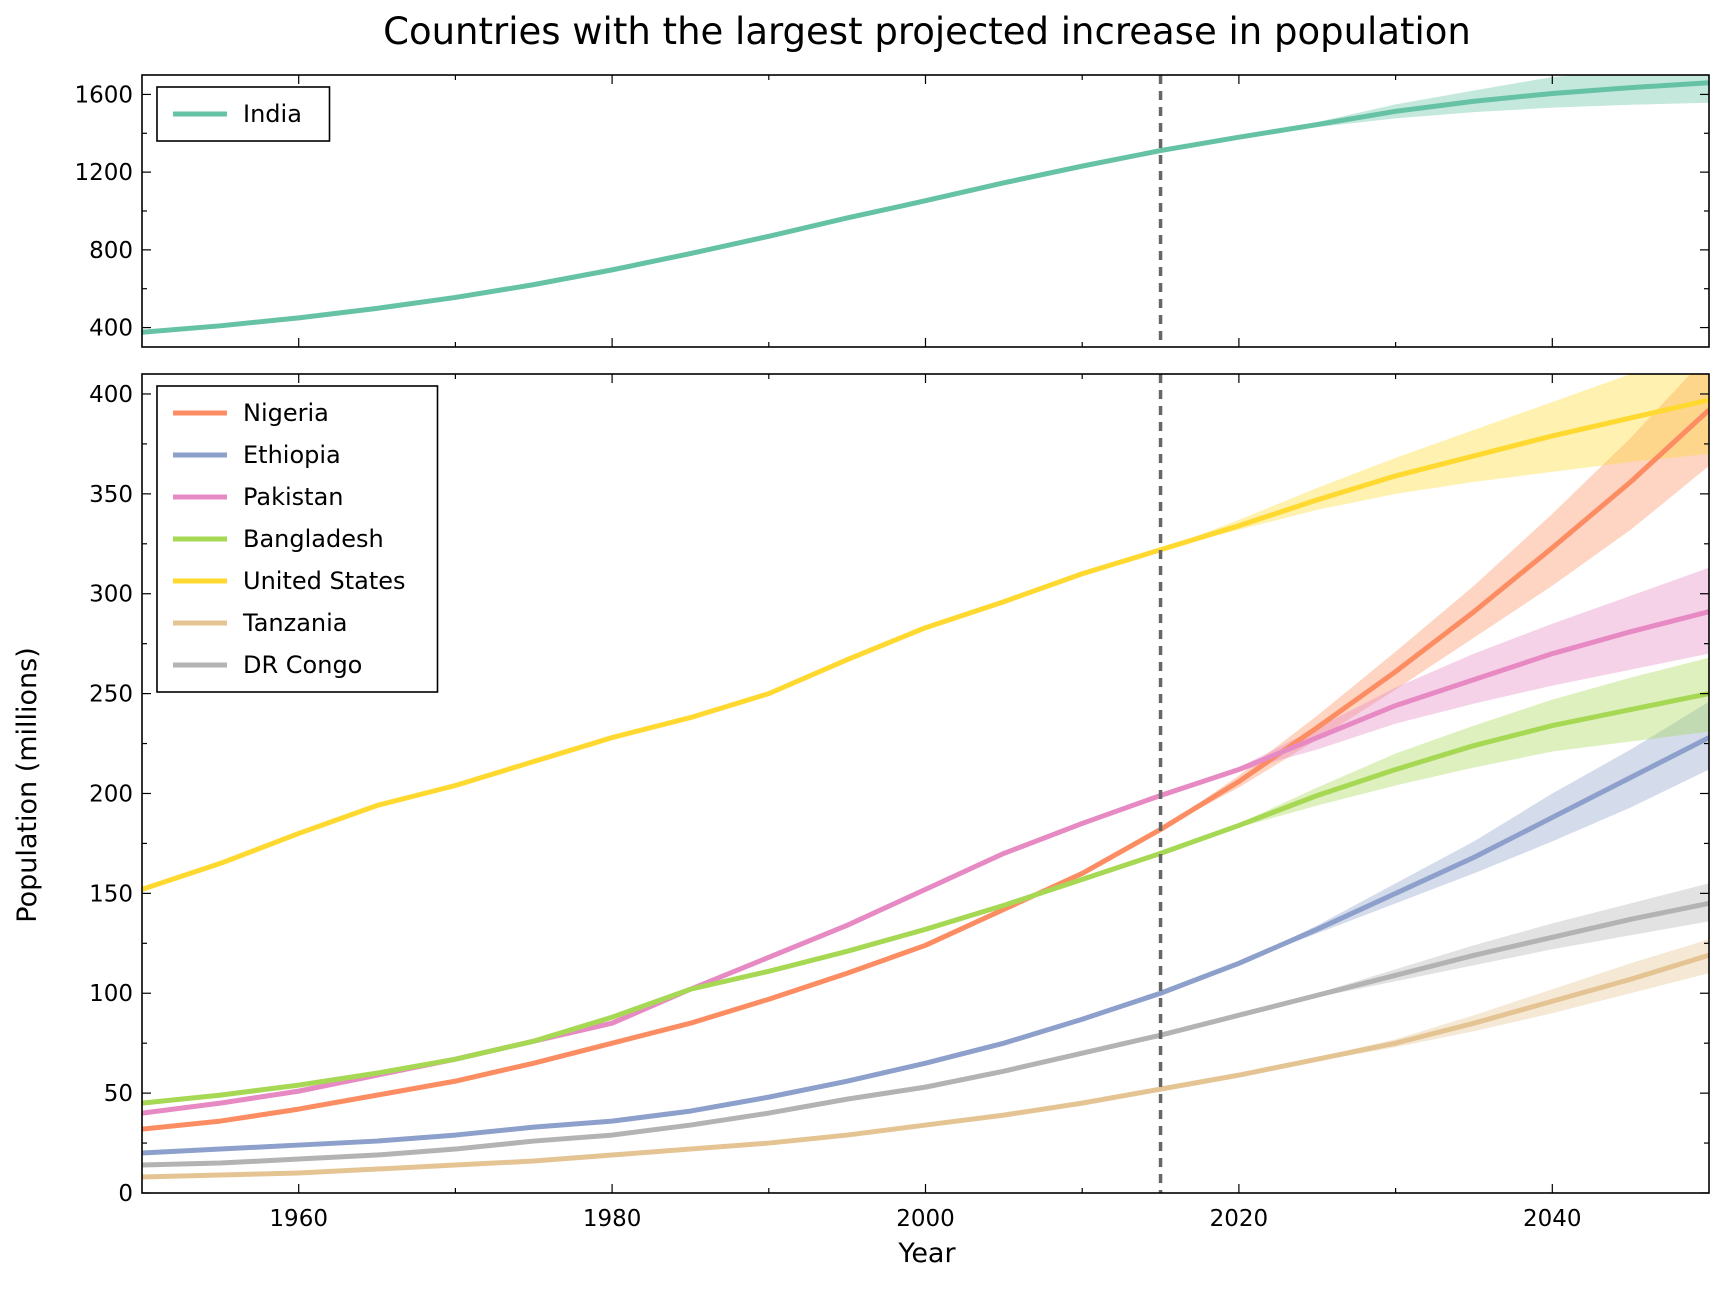 This screenshot has width=1718, height=1309. What do you see at coordinates (111, 794) in the screenshot?
I see `y-tick-label: 200` at bounding box center [111, 794].